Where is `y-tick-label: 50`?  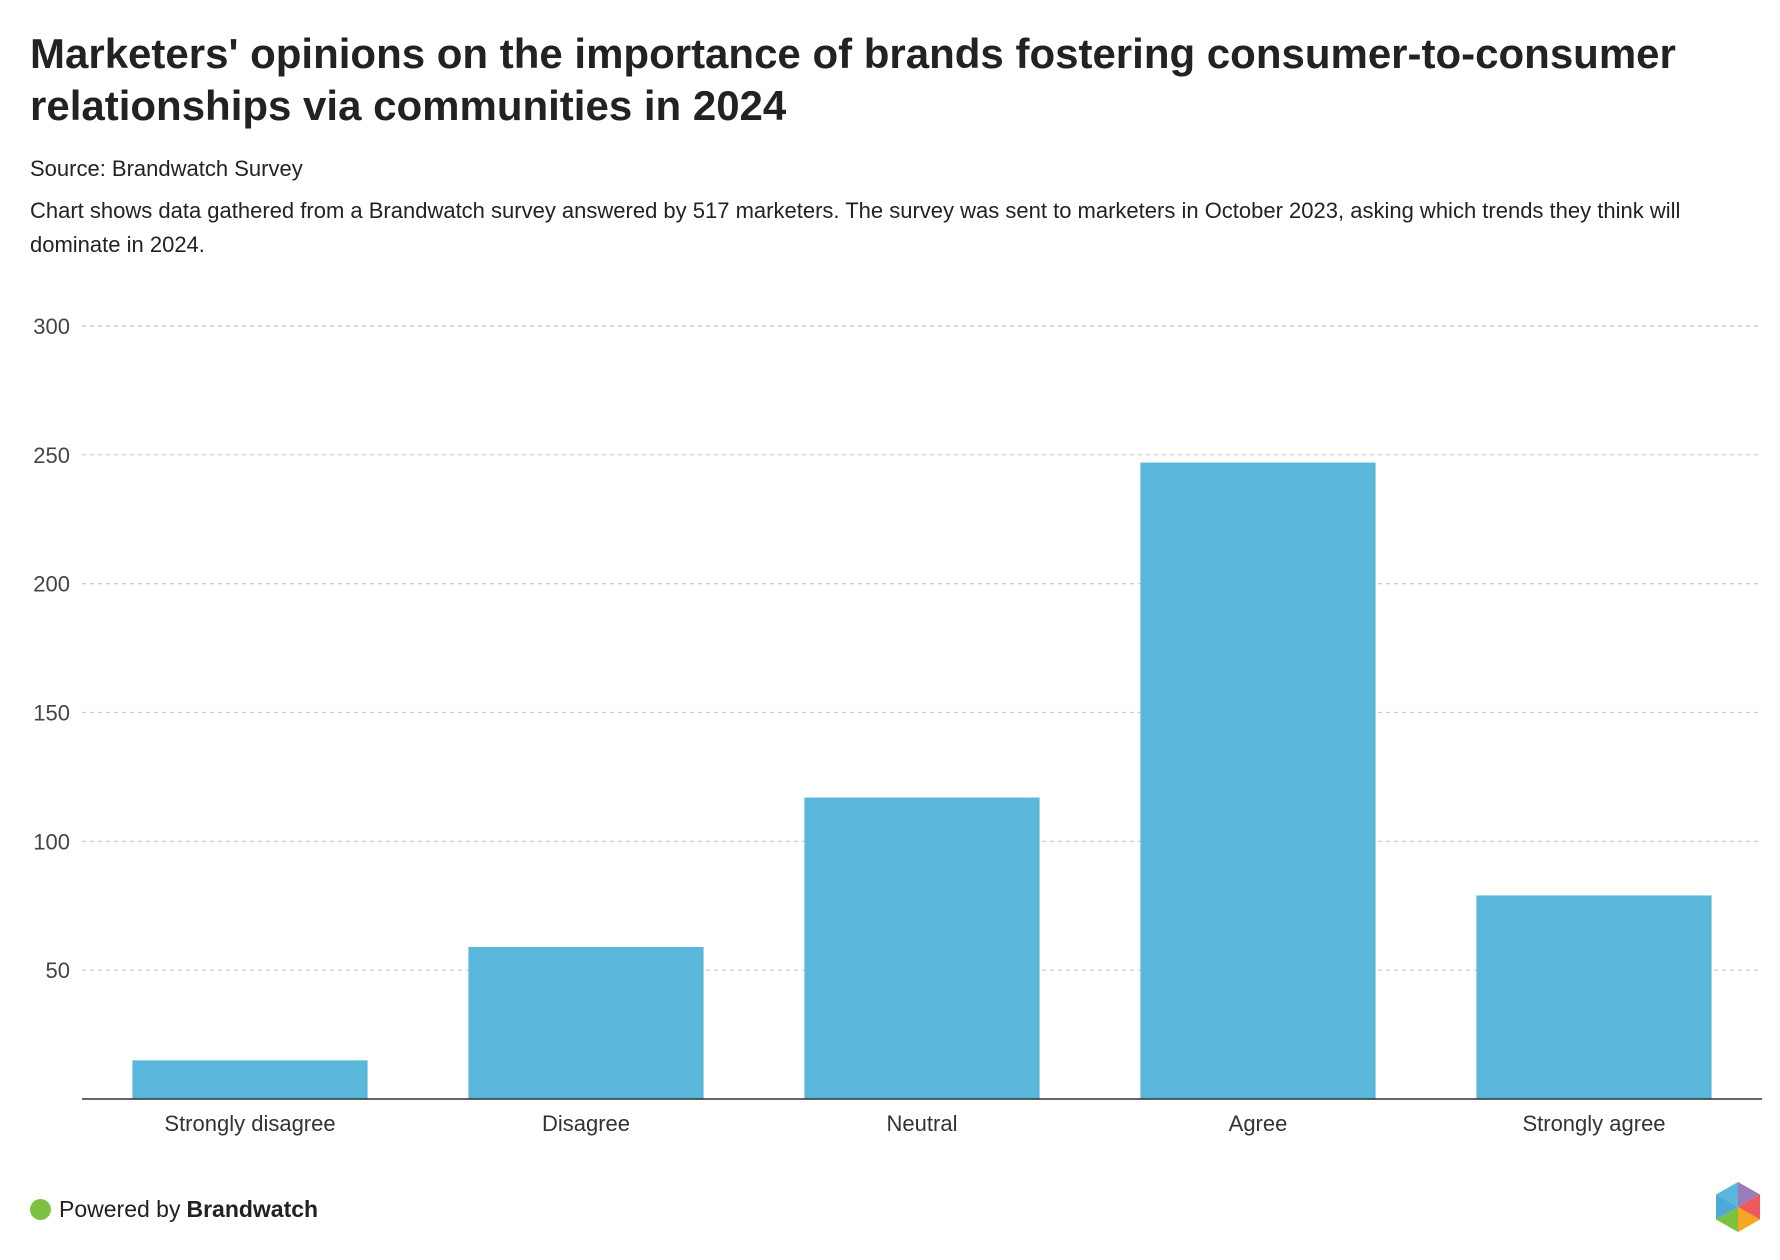 y-tick-label: 50 is located at coordinates (58, 970).